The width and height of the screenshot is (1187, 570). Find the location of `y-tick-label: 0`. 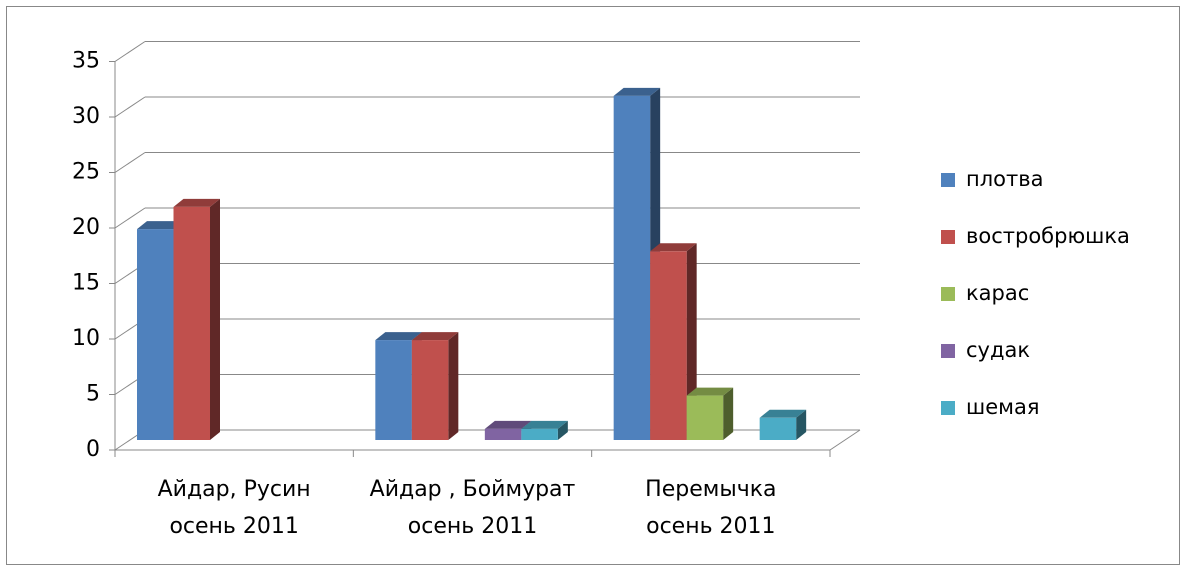

y-tick-label: 0 is located at coordinates (93, 449).